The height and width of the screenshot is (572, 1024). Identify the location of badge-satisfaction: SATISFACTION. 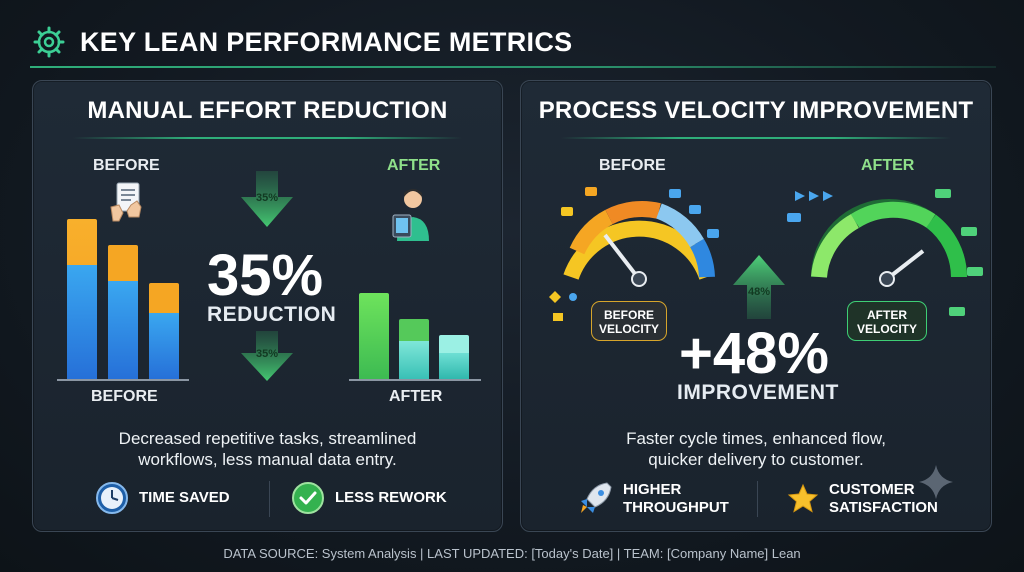
(883, 507).